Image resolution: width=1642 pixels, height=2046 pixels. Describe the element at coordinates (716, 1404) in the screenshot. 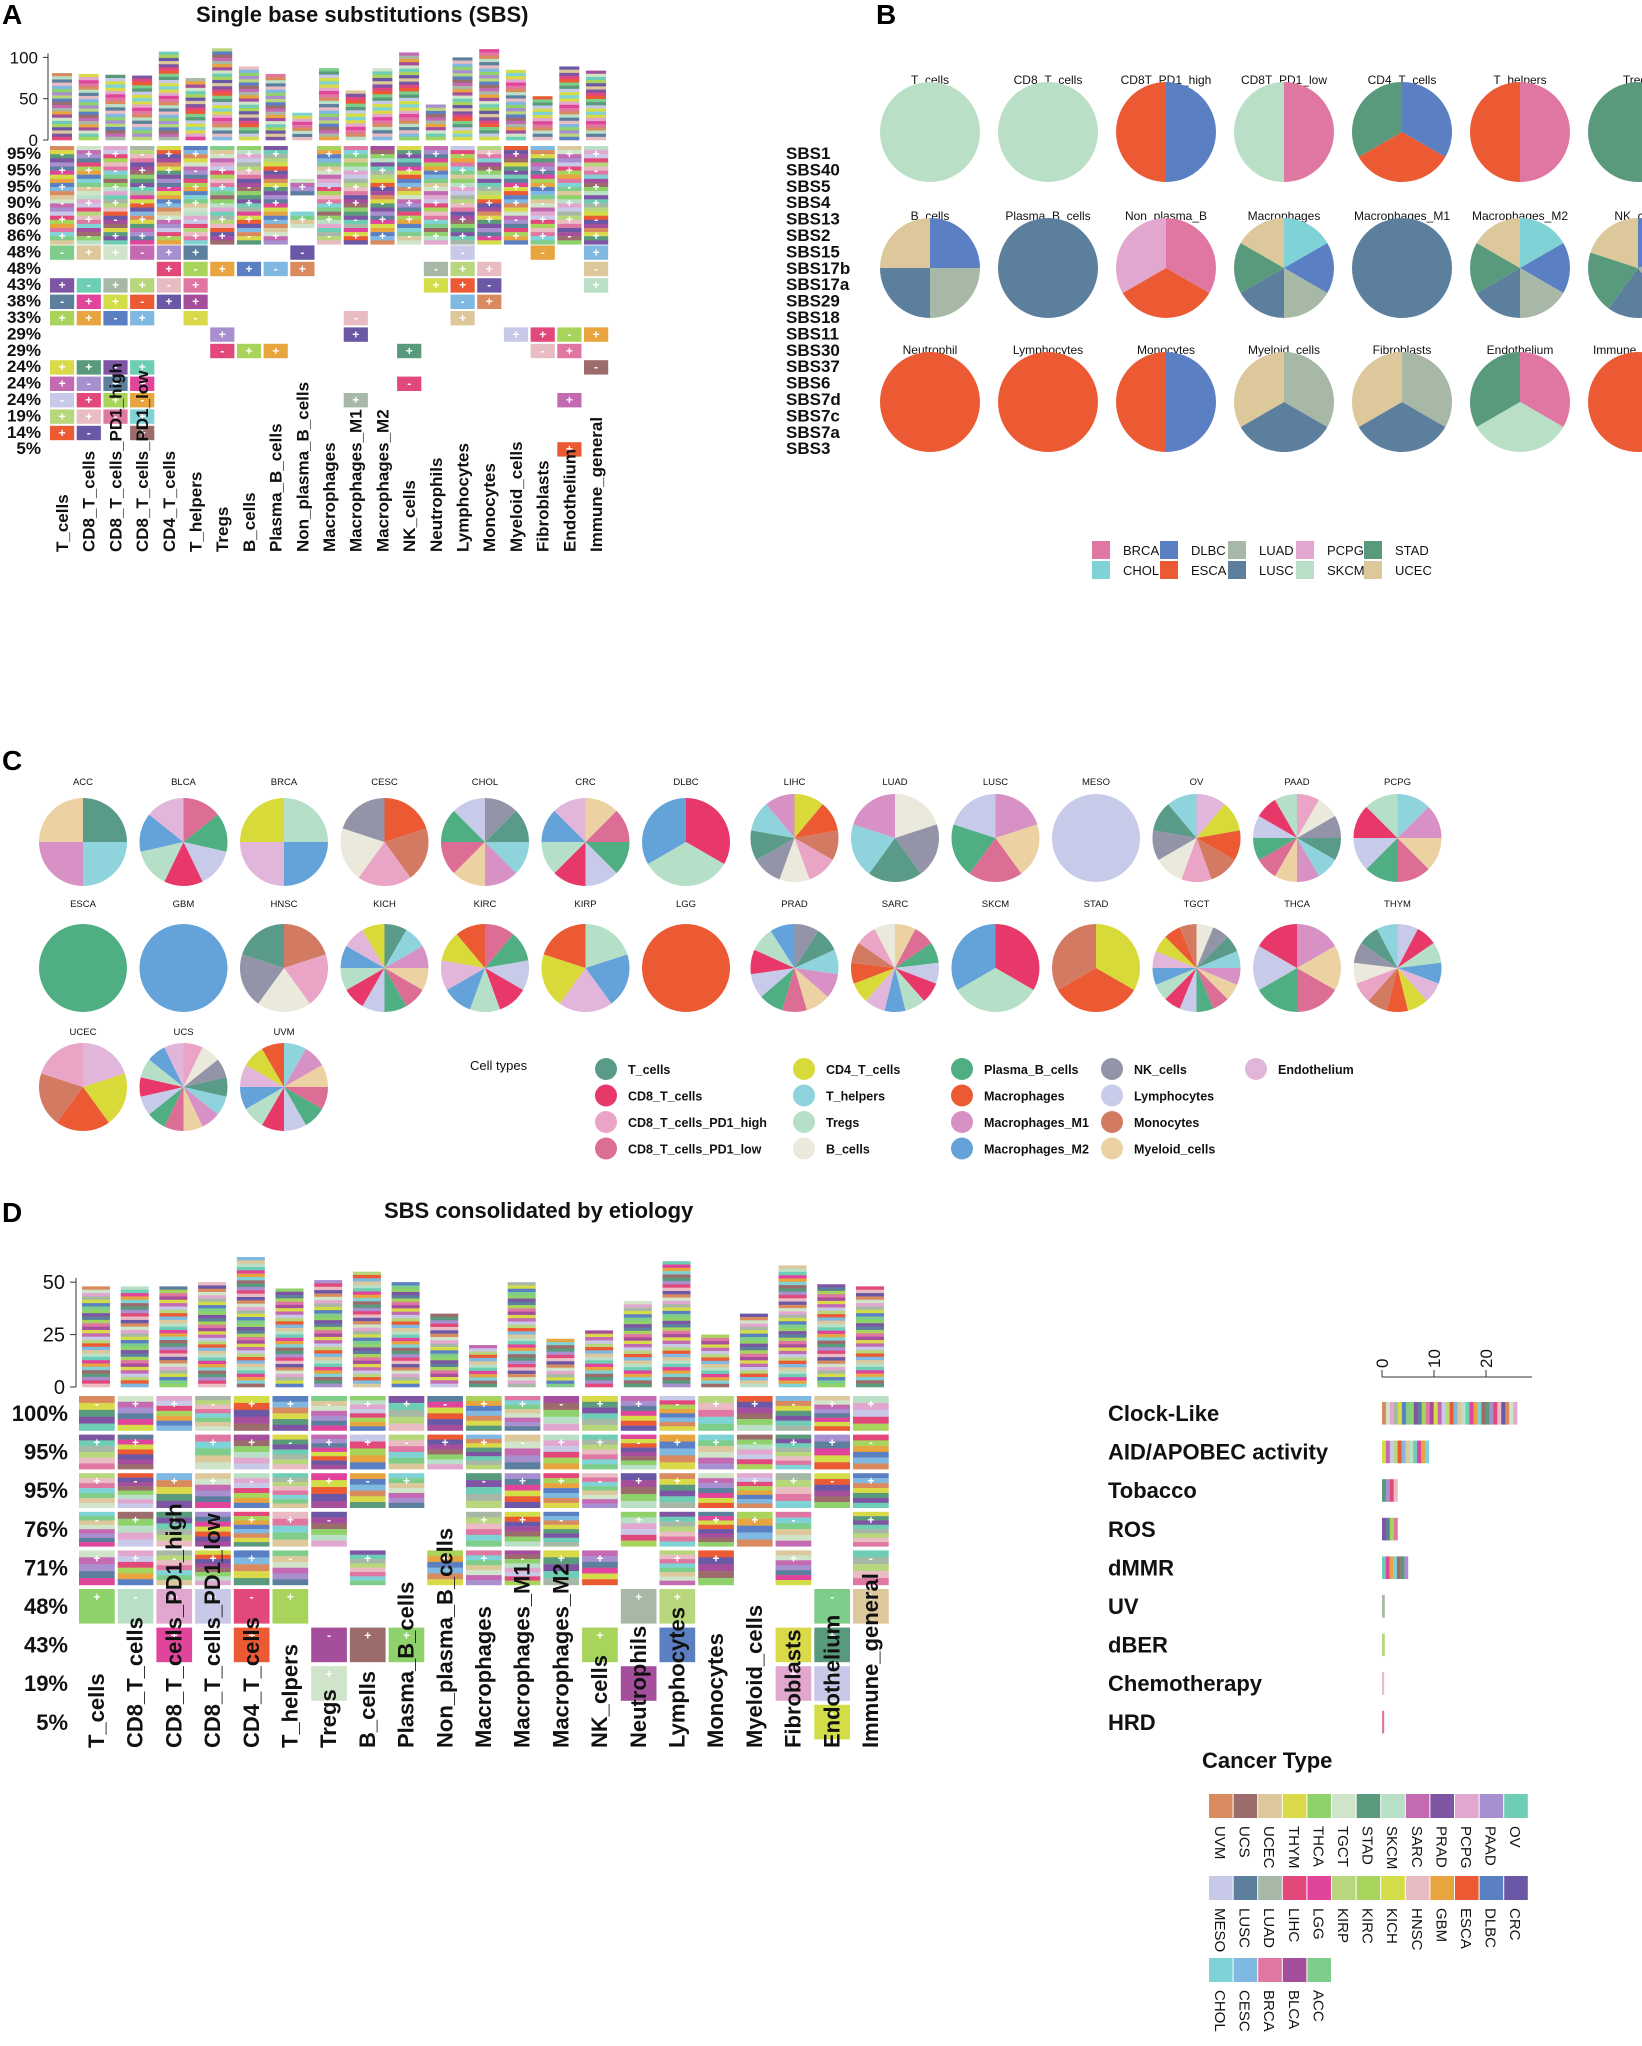

I see `d-heat-mark: +` at that location.